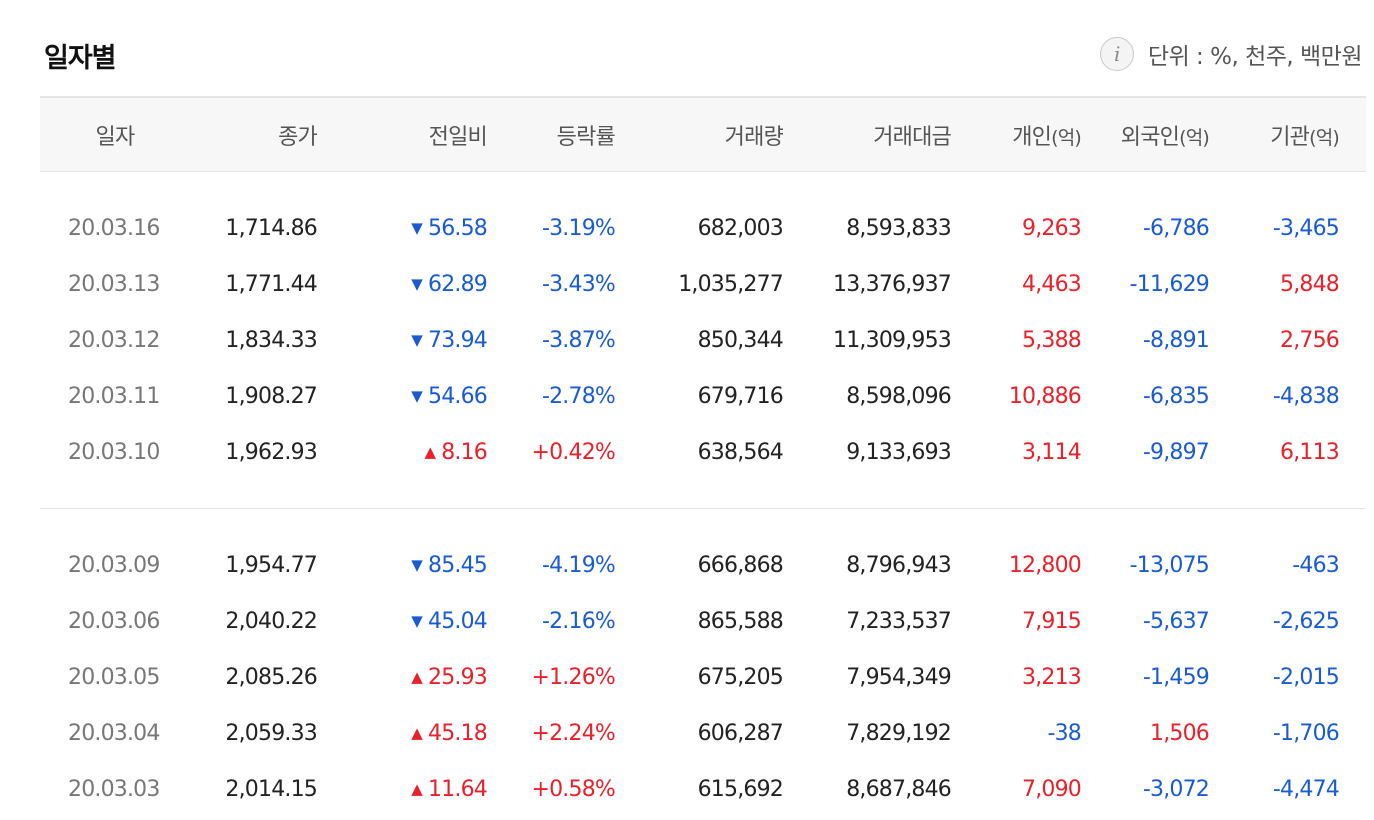 The height and width of the screenshot is (820, 1374). What do you see at coordinates (407, 134) in the screenshot?
I see `col-header-change: 전일비` at bounding box center [407, 134].